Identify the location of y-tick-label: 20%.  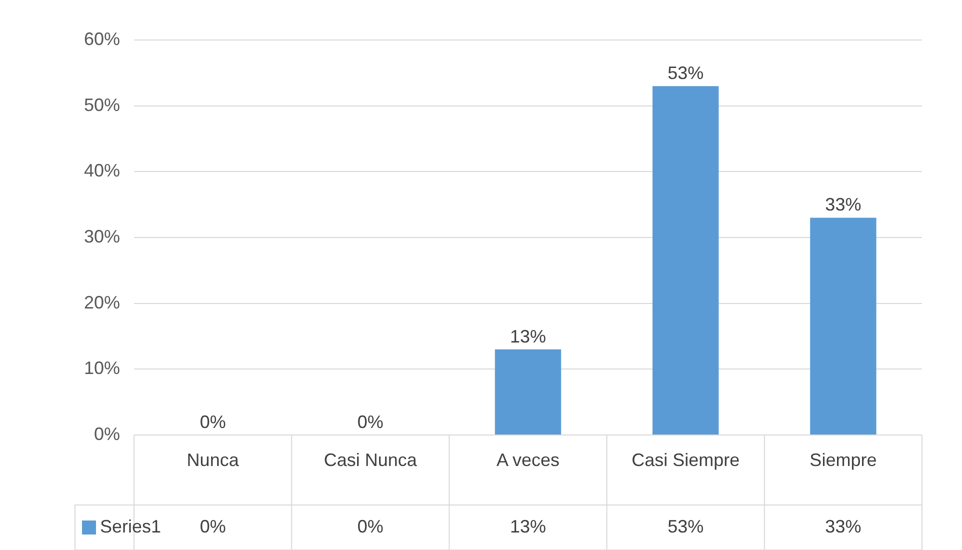
(102, 302).